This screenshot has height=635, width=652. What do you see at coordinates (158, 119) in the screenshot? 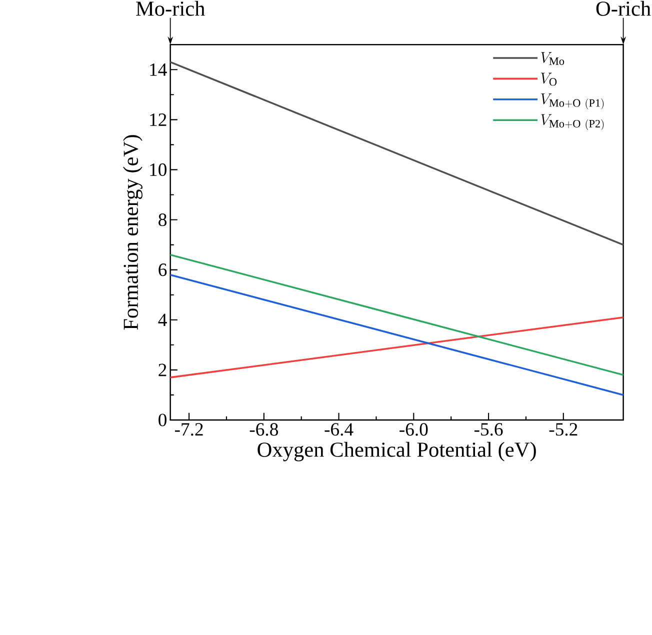
I see `y-tick-label: 12` at bounding box center [158, 119].